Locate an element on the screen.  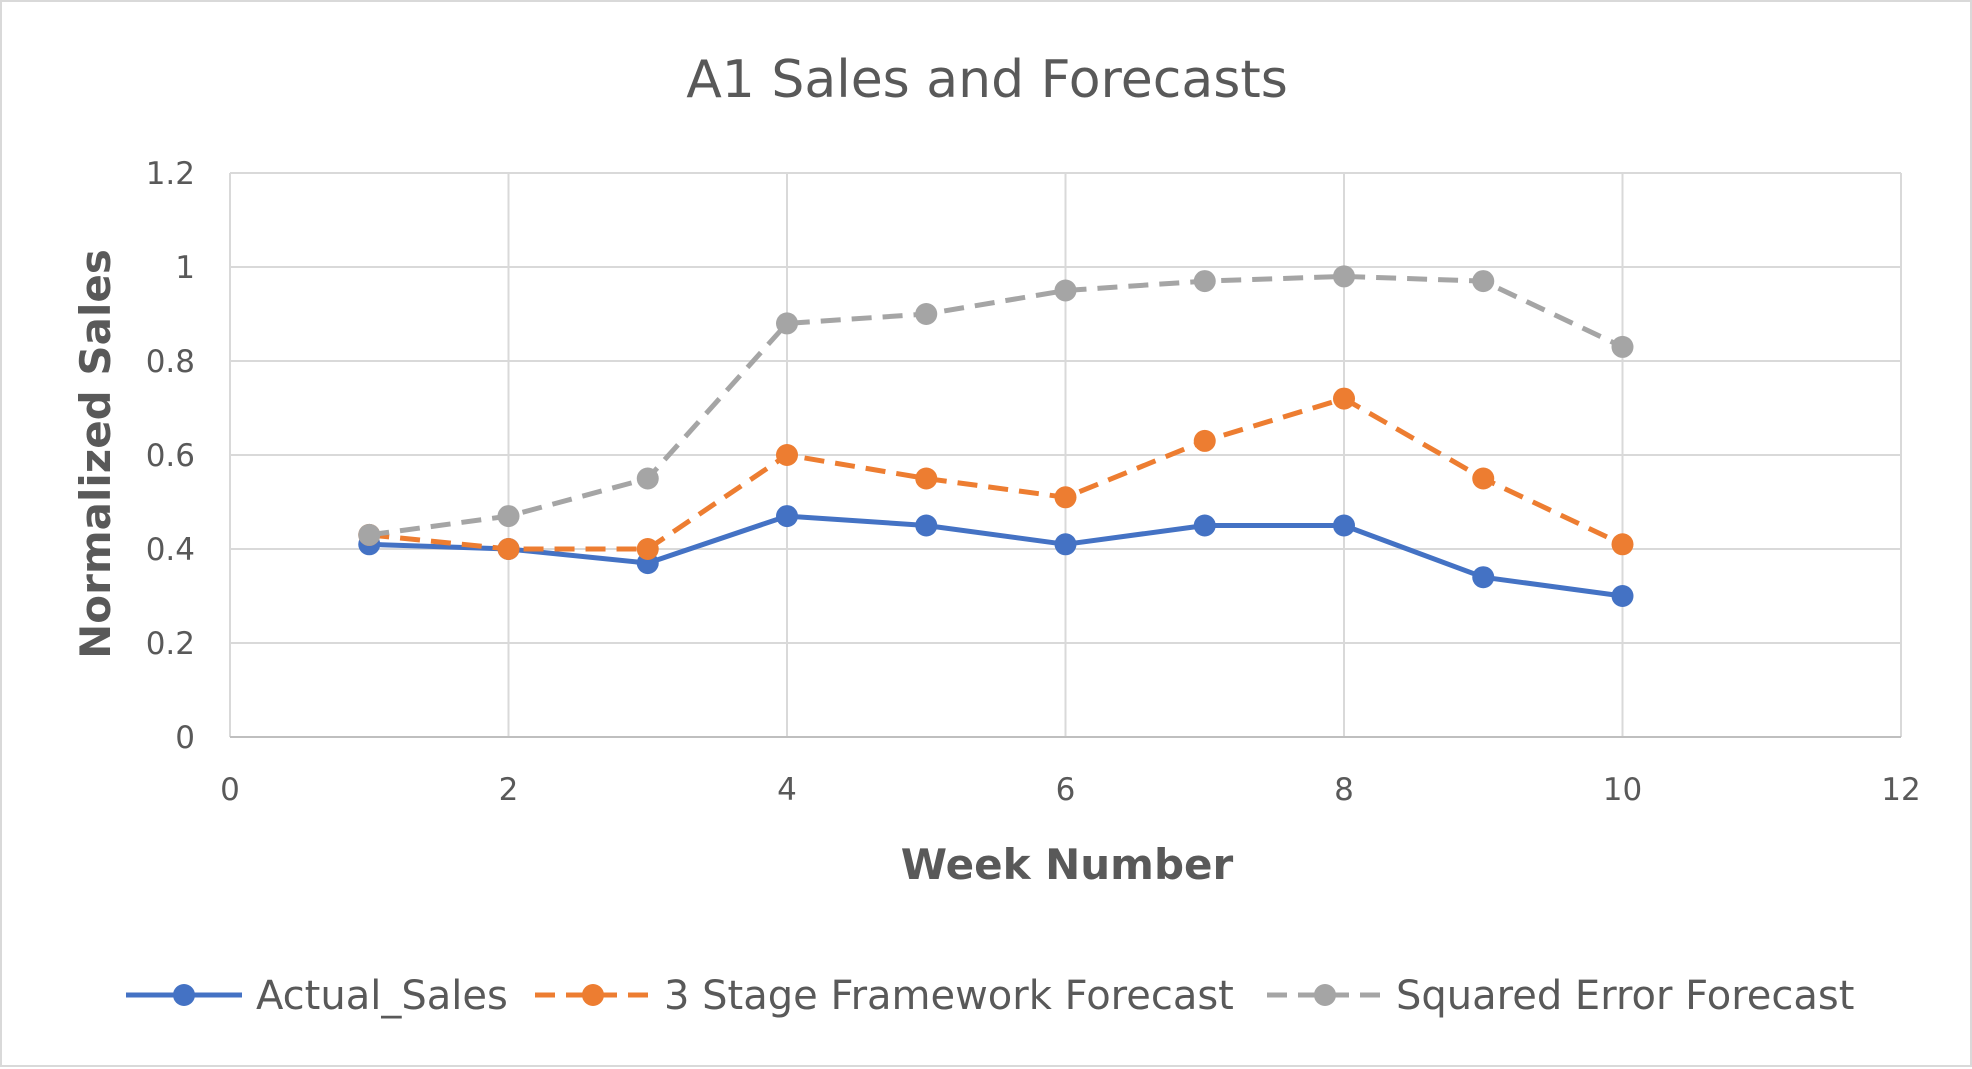
y-tick-label: 0 is located at coordinates (185, 738).